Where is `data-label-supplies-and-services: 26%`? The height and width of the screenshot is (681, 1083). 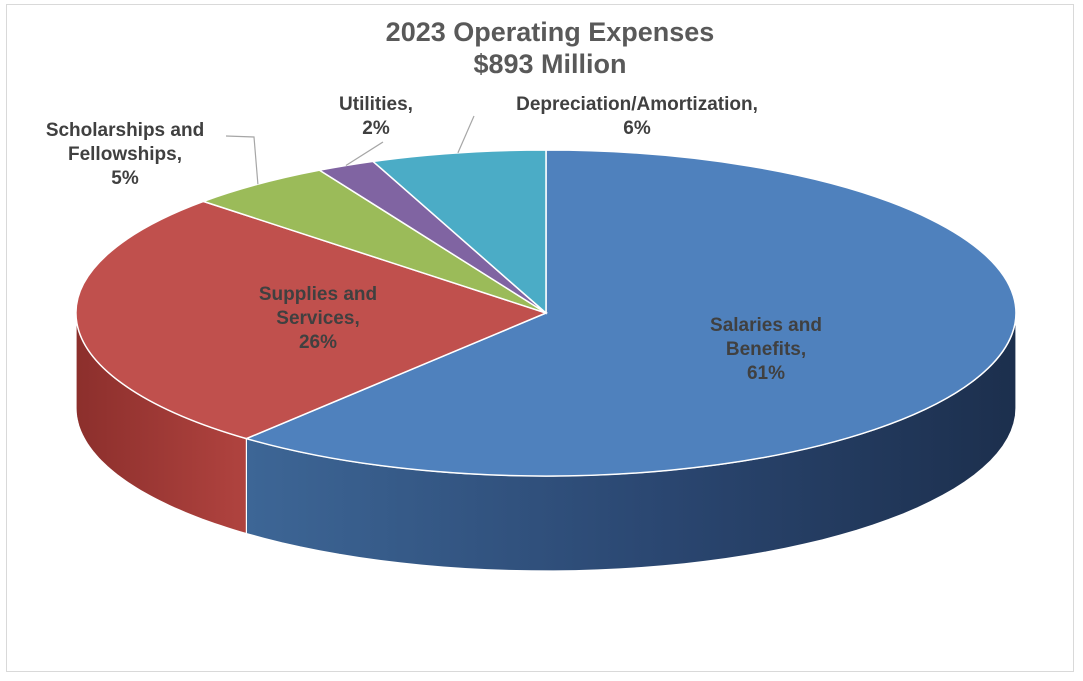
data-label-supplies-and-services: 26% is located at coordinates (318, 342).